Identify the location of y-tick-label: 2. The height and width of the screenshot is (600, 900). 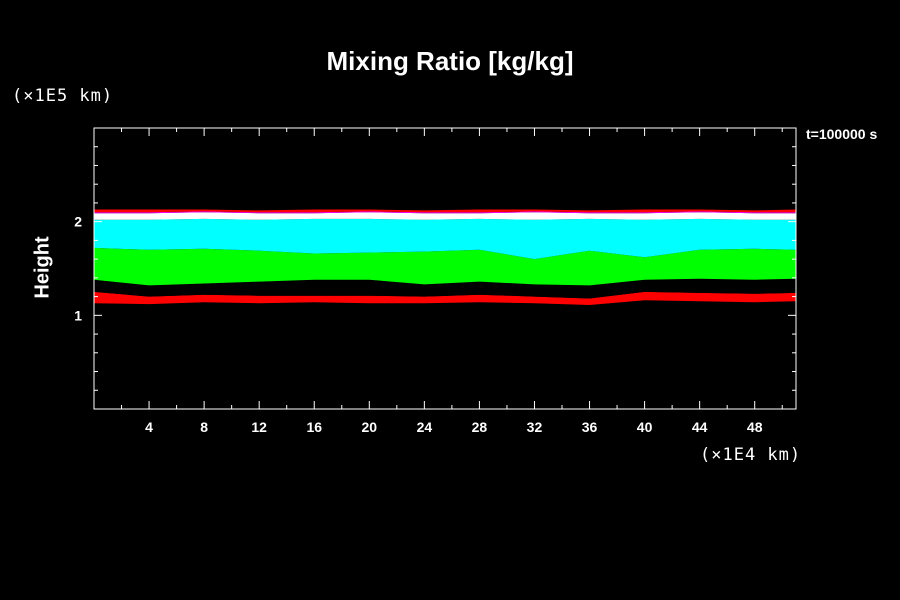
(78, 222).